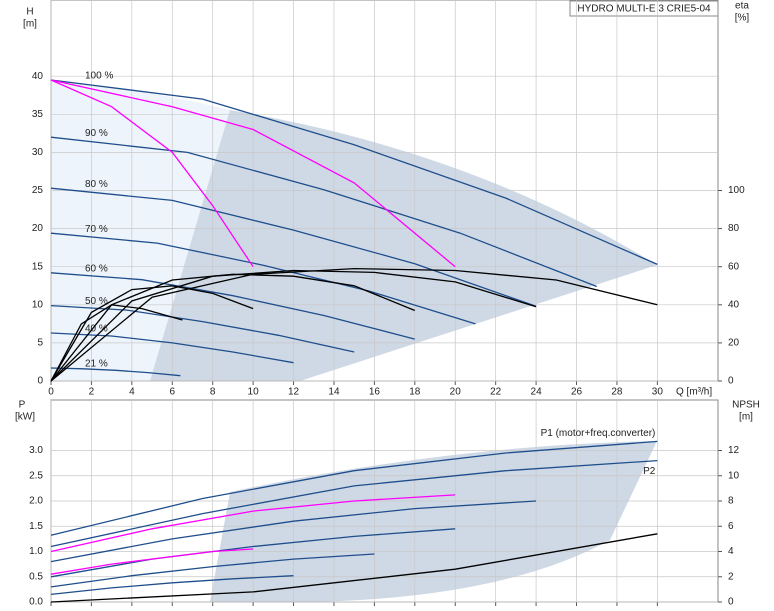 The height and width of the screenshot is (611, 774). What do you see at coordinates (496, 392) in the screenshot?
I see `x-tick-label: 22` at bounding box center [496, 392].